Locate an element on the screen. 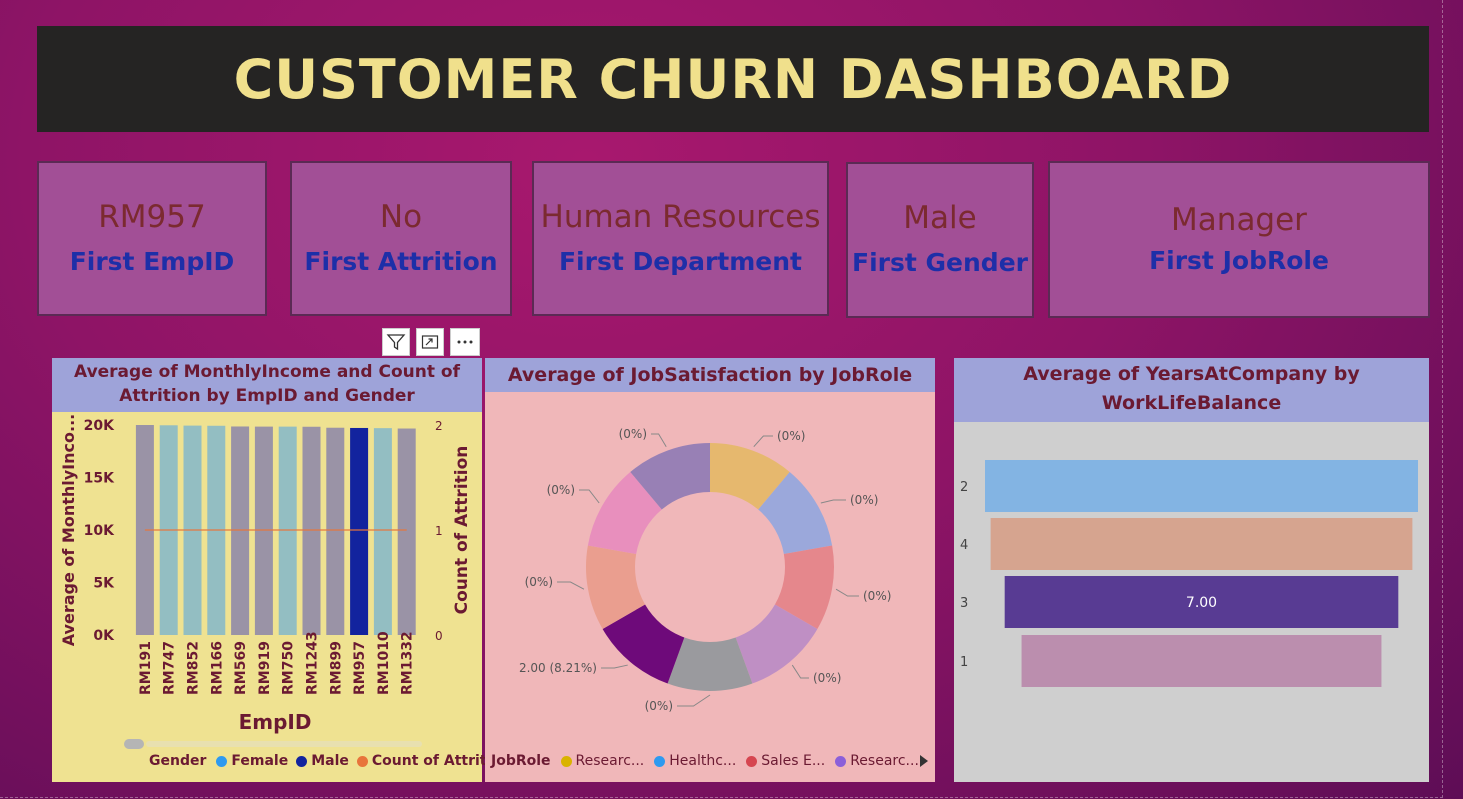 The width and height of the screenshot is (1463, 799). card-label: First JobRole is located at coordinates (1239, 260).